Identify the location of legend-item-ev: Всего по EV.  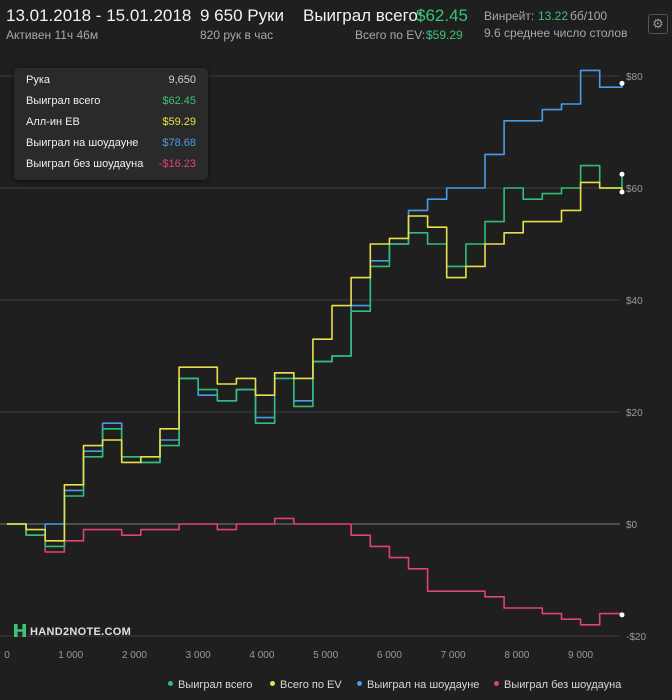
(306, 685).